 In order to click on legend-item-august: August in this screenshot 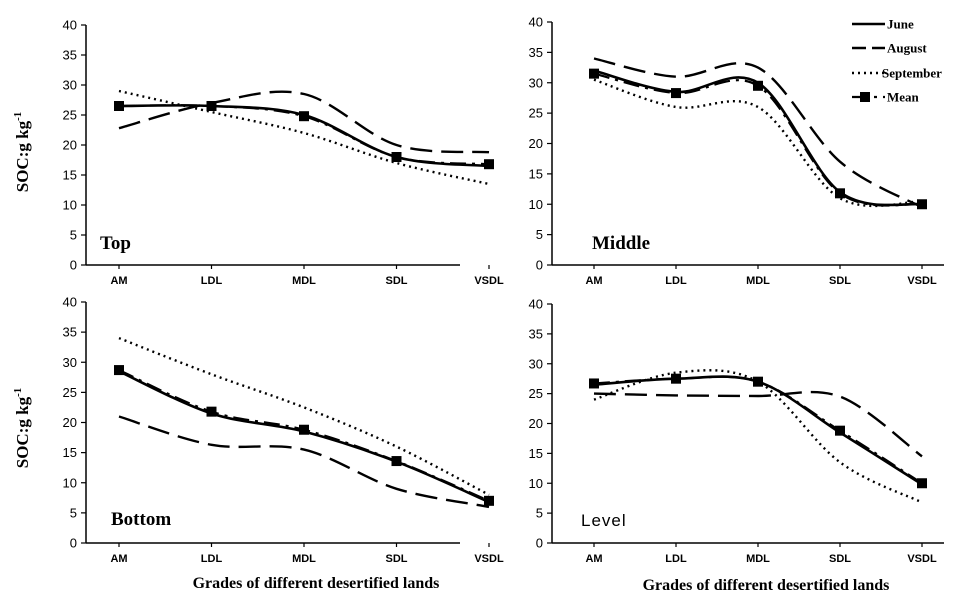, I will do `click(889, 48)`.